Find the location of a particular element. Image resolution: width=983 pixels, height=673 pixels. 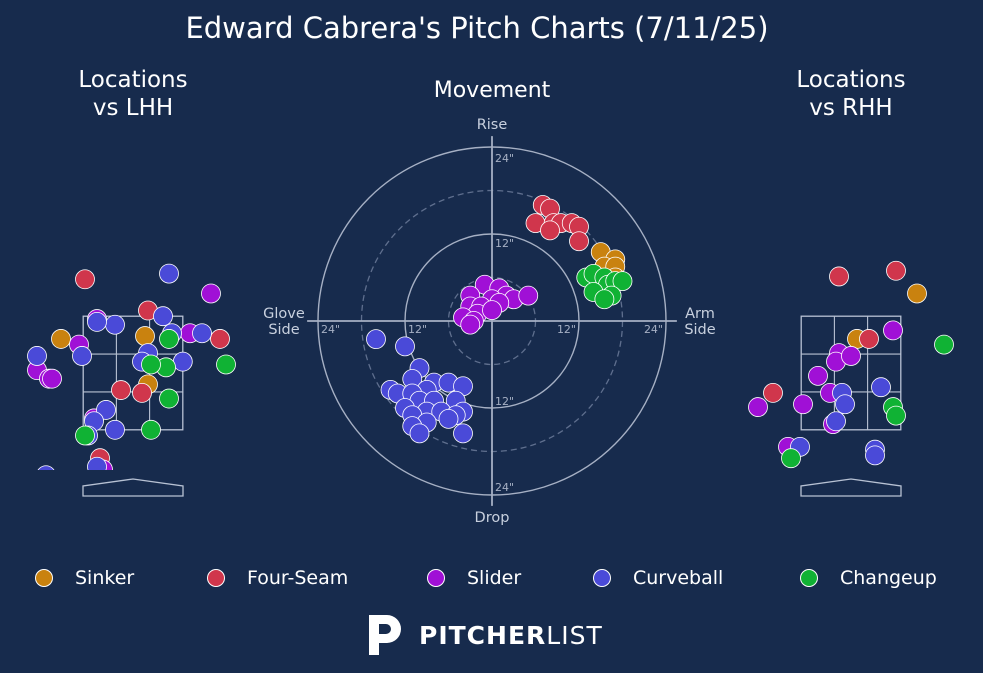

panel-title: Locations vs RHH is located at coordinates (850, 94).